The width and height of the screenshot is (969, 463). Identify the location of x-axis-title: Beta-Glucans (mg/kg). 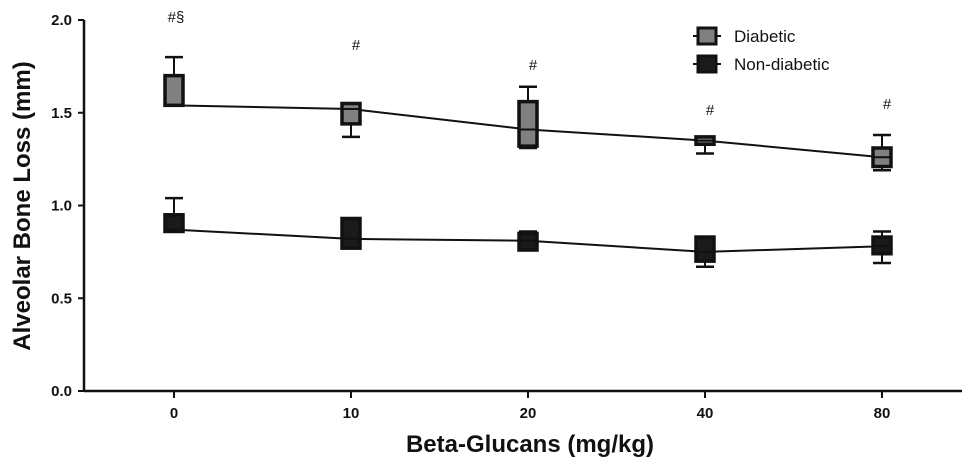
(530, 444).